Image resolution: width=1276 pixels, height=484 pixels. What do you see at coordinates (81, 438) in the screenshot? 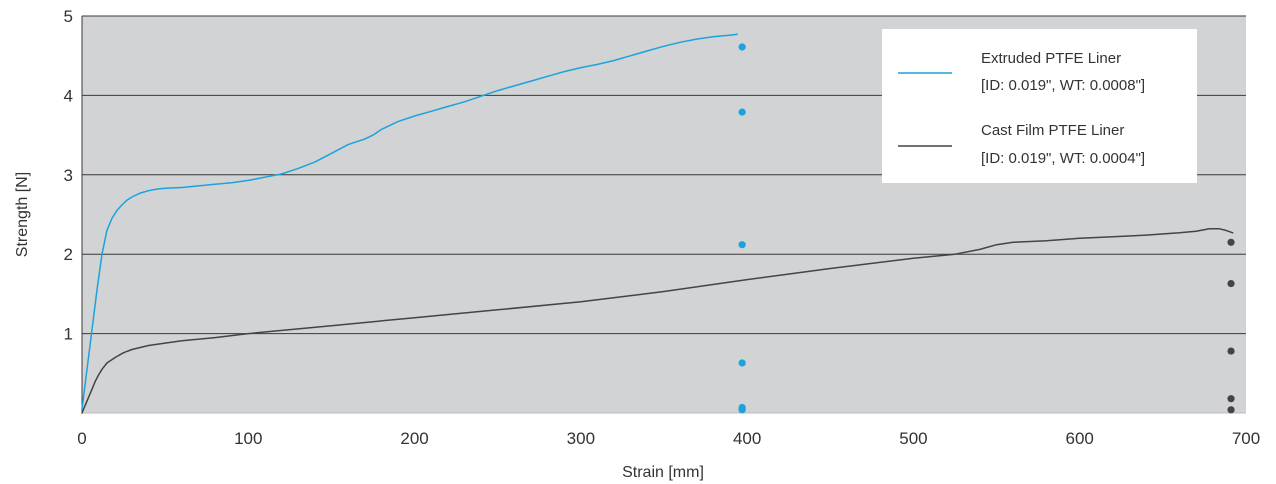
I see `x-tick-label-0: 0` at bounding box center [81, 438].